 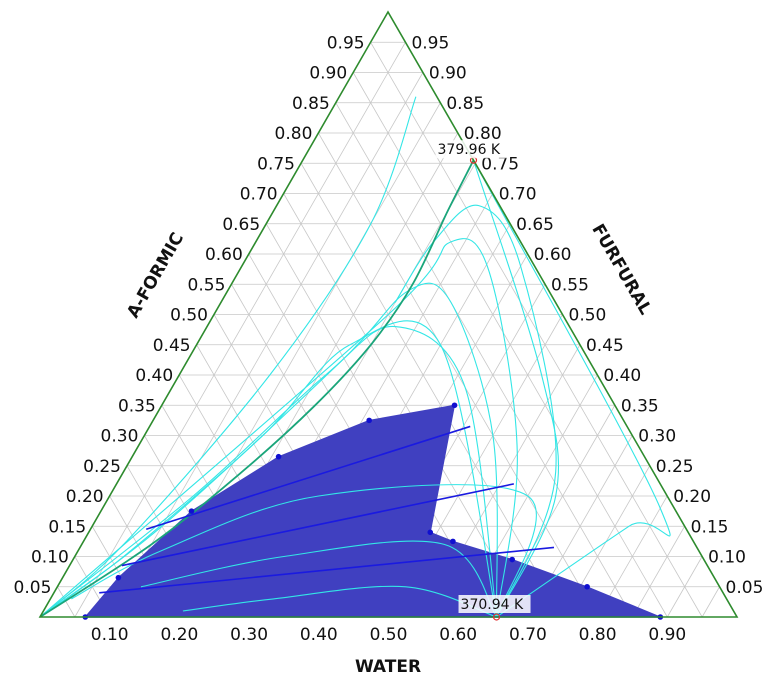 I want to click on tick-label-formic: 0.15, so click(x=67, y=527).